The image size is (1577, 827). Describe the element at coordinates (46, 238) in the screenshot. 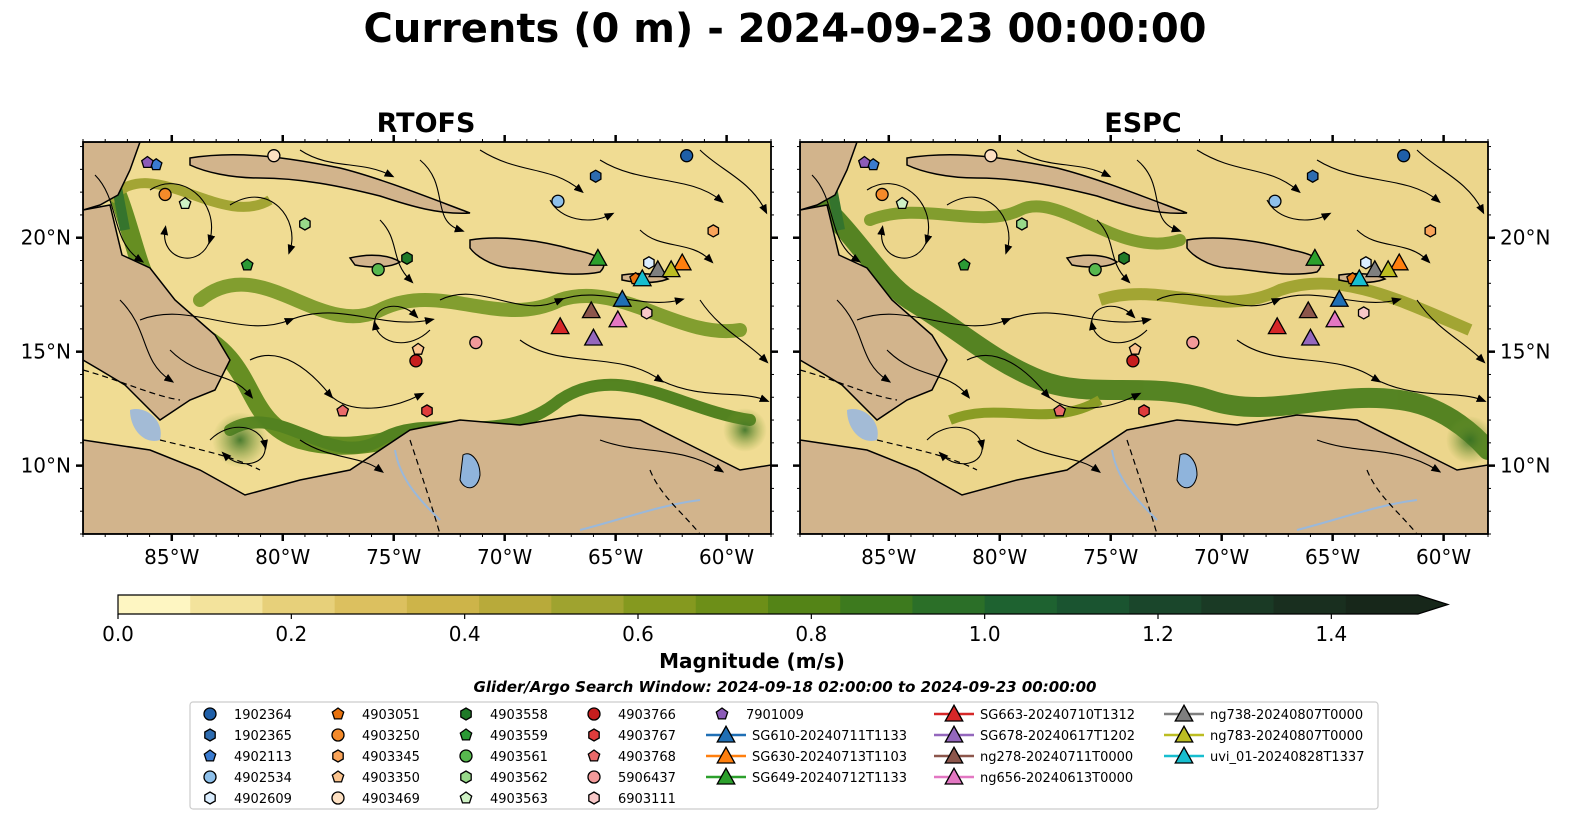

I see `y-tick-label: 20°N` at that location.